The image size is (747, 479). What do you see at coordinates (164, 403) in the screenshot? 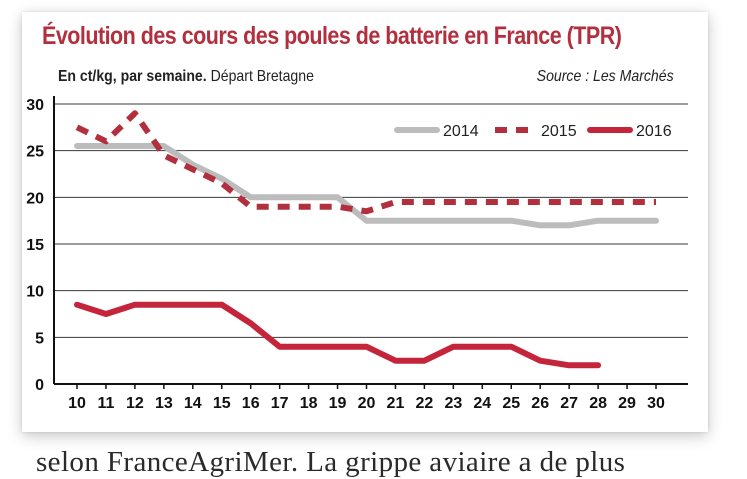
I see `x-tick-label: 13` at bounding box center [164, 403].